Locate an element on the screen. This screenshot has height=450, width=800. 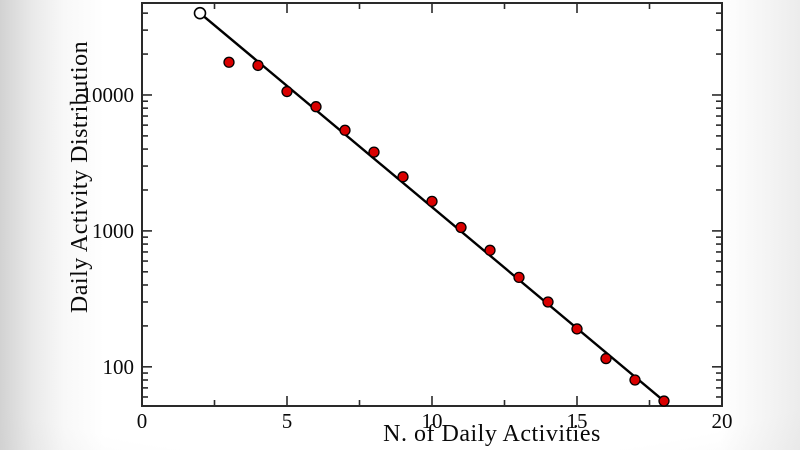
x-tick-label: 5 is located at coordinates (287, 421).